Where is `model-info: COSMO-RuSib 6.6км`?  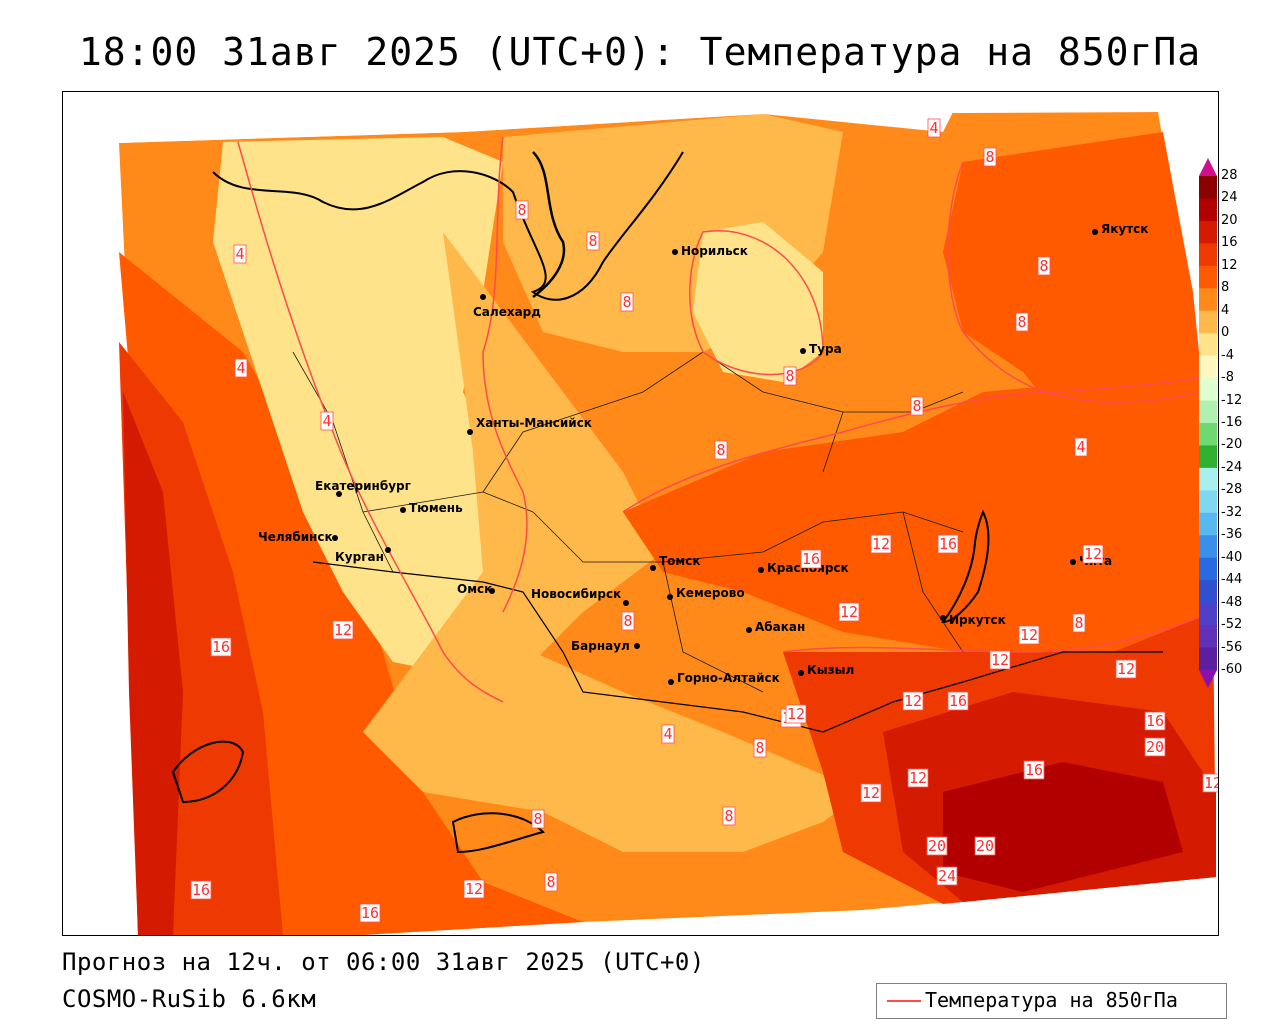
model-info: COSMO-RuSib 6.6км is located at coordinates (189, 999).